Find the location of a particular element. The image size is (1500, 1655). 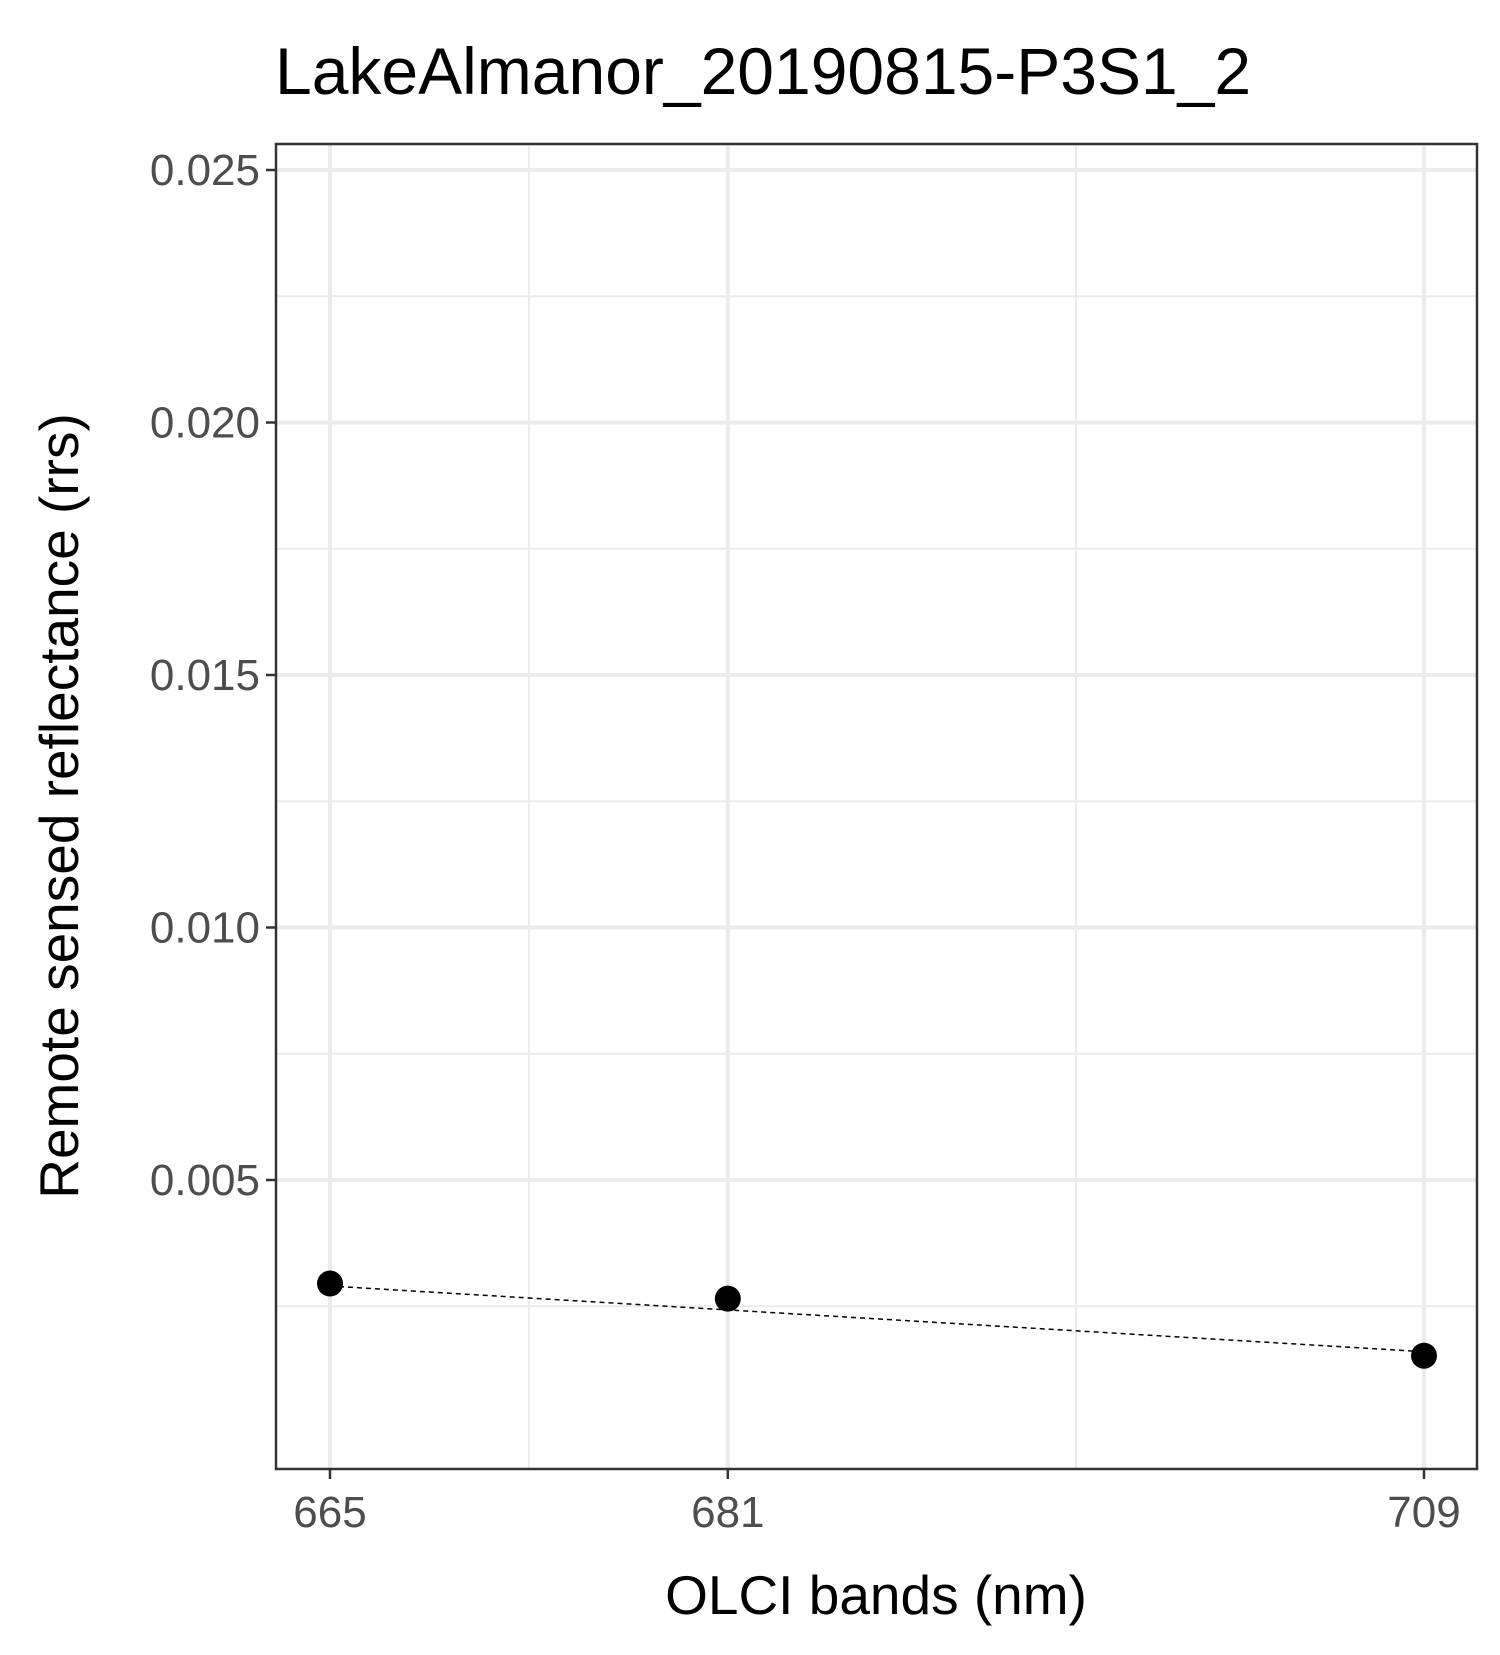

x-tick-label: 681 is located at coordinates (727, 1512).